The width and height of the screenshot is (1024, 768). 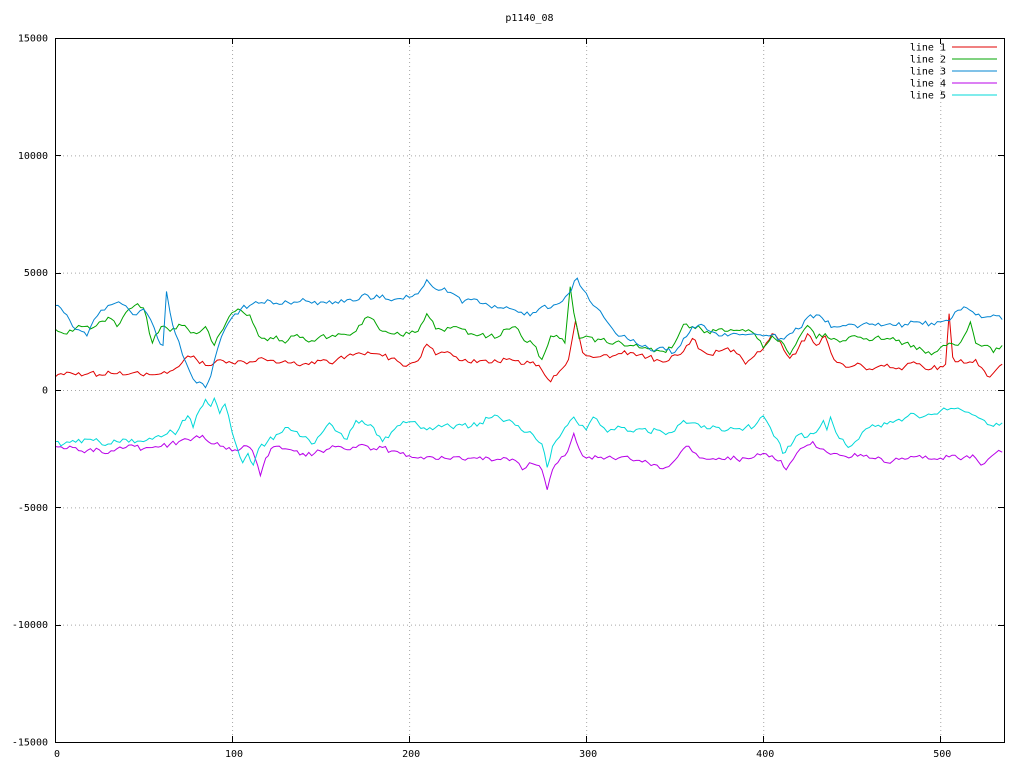 I want to click on chart-title: p1140_08, so click(x=529, y=18).